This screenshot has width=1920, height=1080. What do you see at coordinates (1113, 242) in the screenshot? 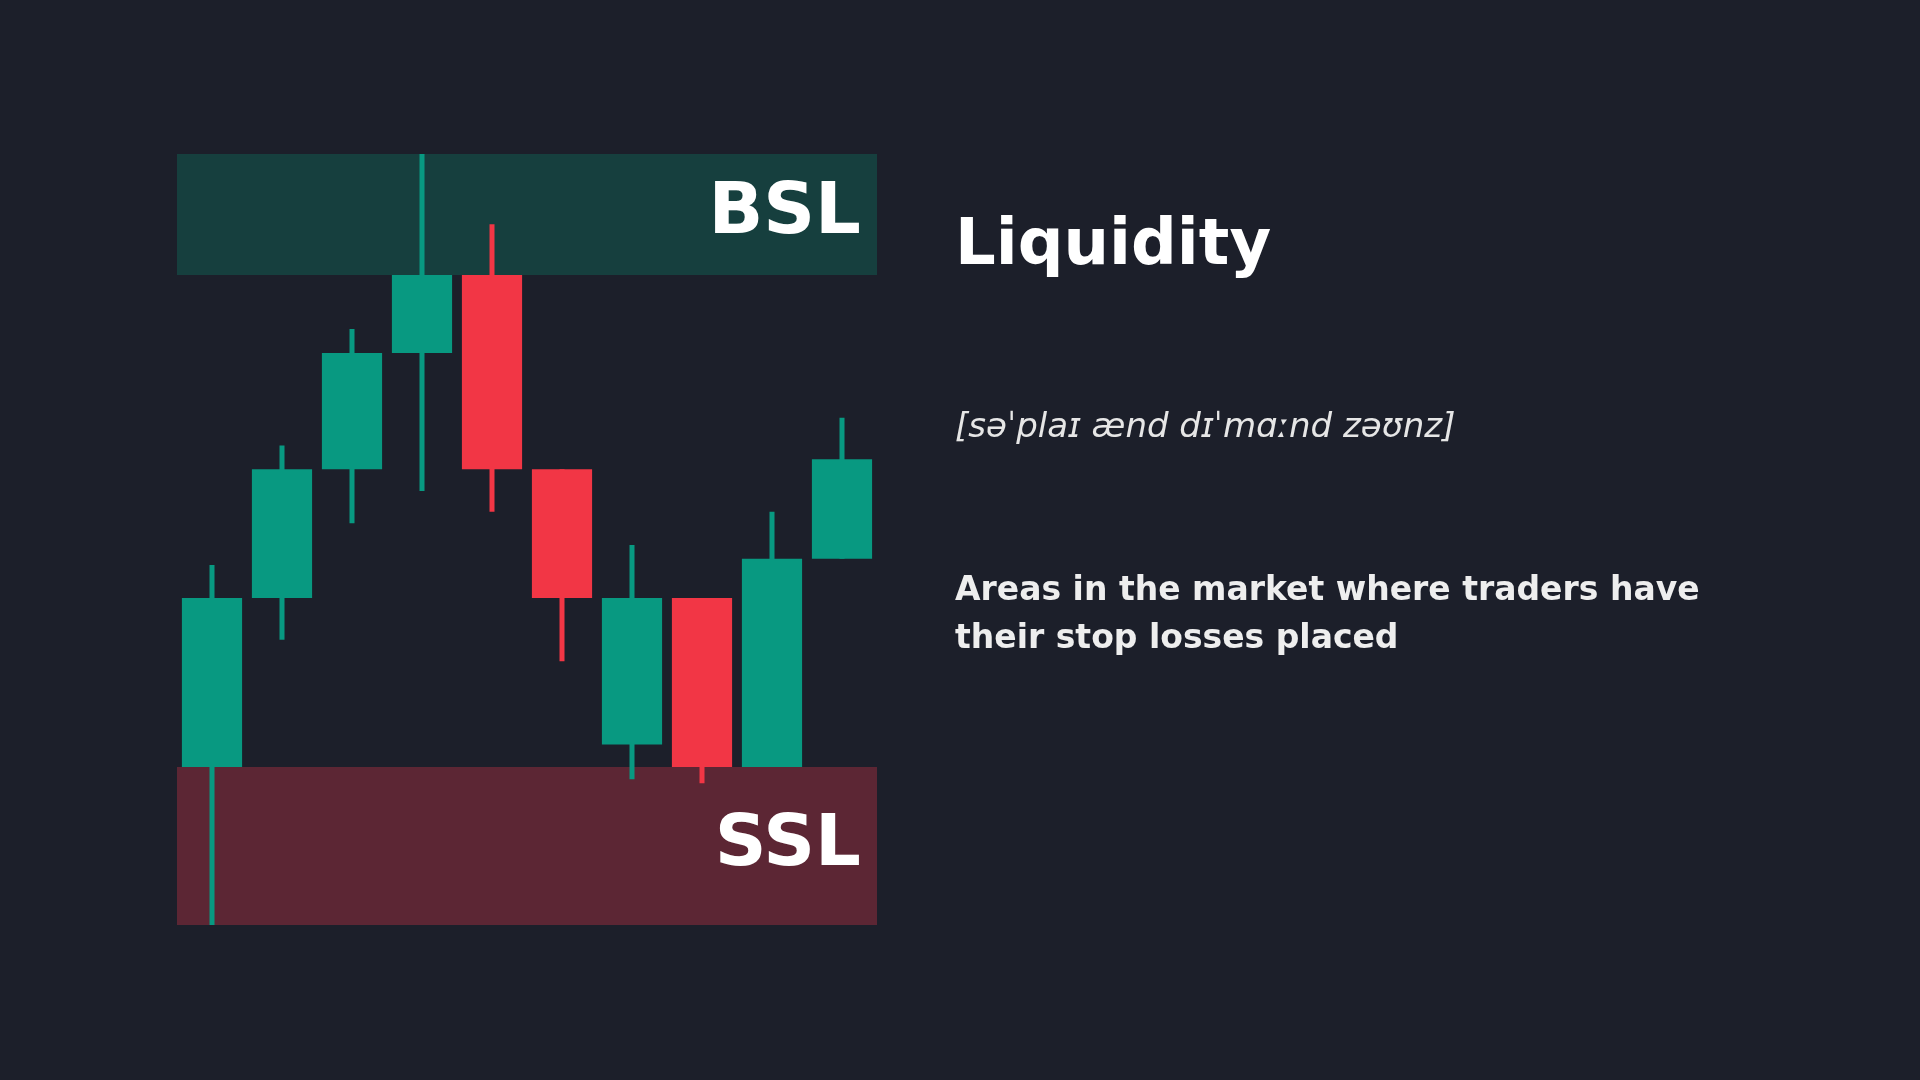
I see `text: Liquidity` at bounding box center [1113, 242].